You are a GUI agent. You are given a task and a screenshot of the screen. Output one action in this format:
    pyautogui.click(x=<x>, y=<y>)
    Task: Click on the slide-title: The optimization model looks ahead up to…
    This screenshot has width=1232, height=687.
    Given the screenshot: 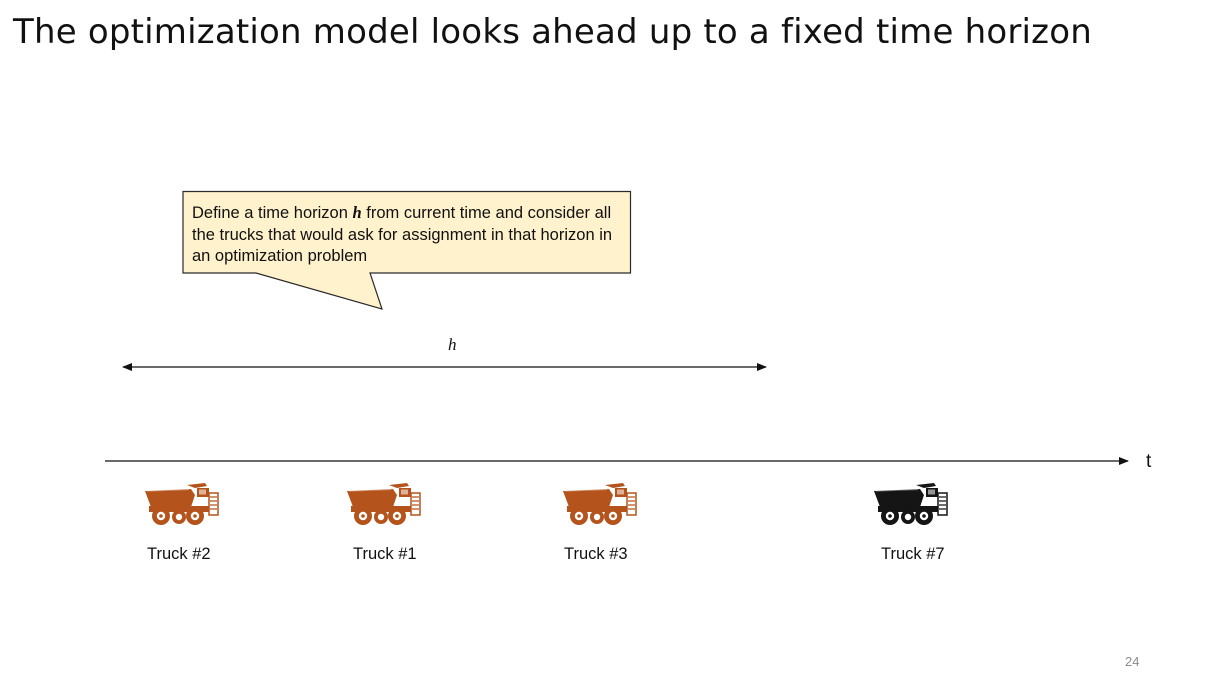 What is the action you would take?
    pyautogui.click(x=552, y=32)
    